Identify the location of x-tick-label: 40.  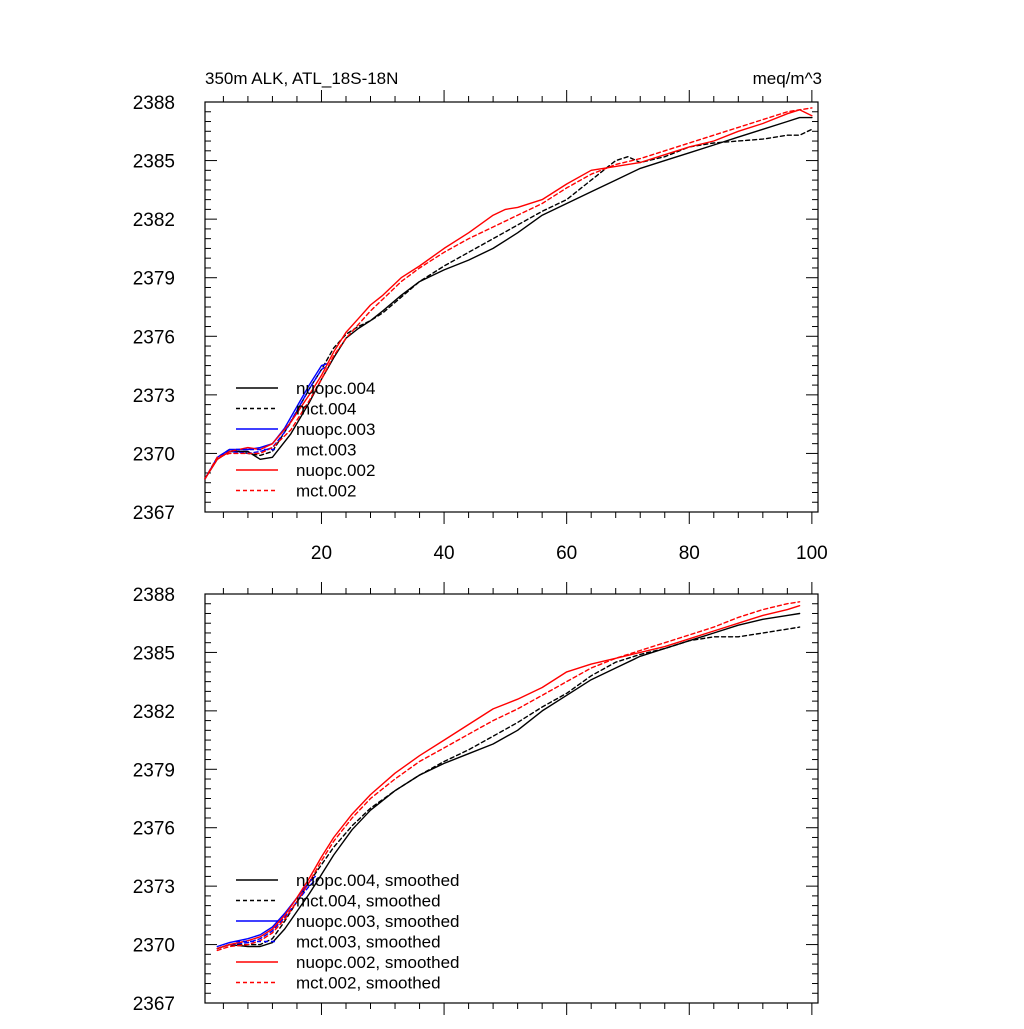
(443, 553).